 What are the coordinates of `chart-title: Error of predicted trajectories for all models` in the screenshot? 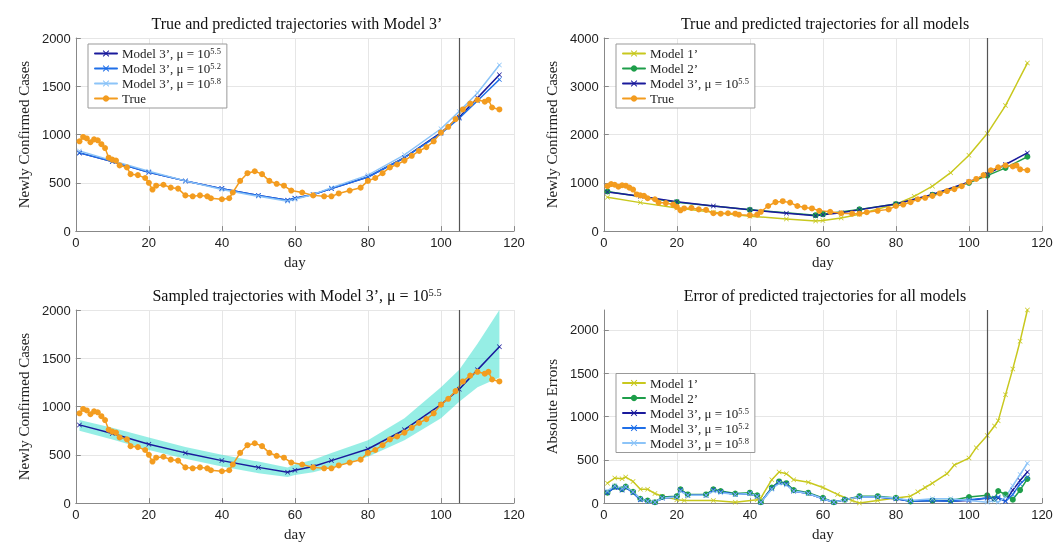 It's located at (825, 295).